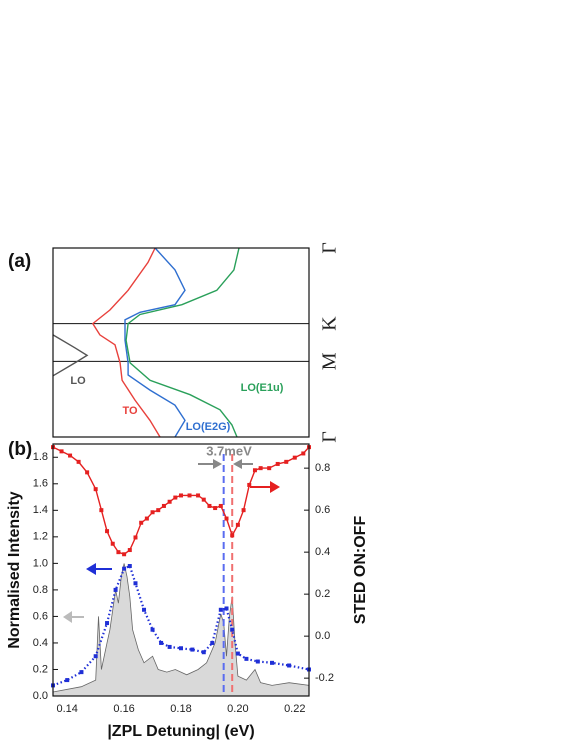  I want to click on k-point-label: M, so click(330, 361).